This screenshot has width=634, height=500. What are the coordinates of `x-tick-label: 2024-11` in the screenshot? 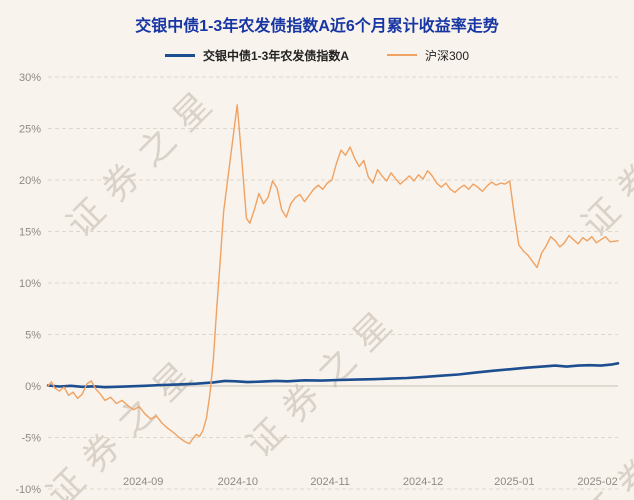 It's located at (330, 482).